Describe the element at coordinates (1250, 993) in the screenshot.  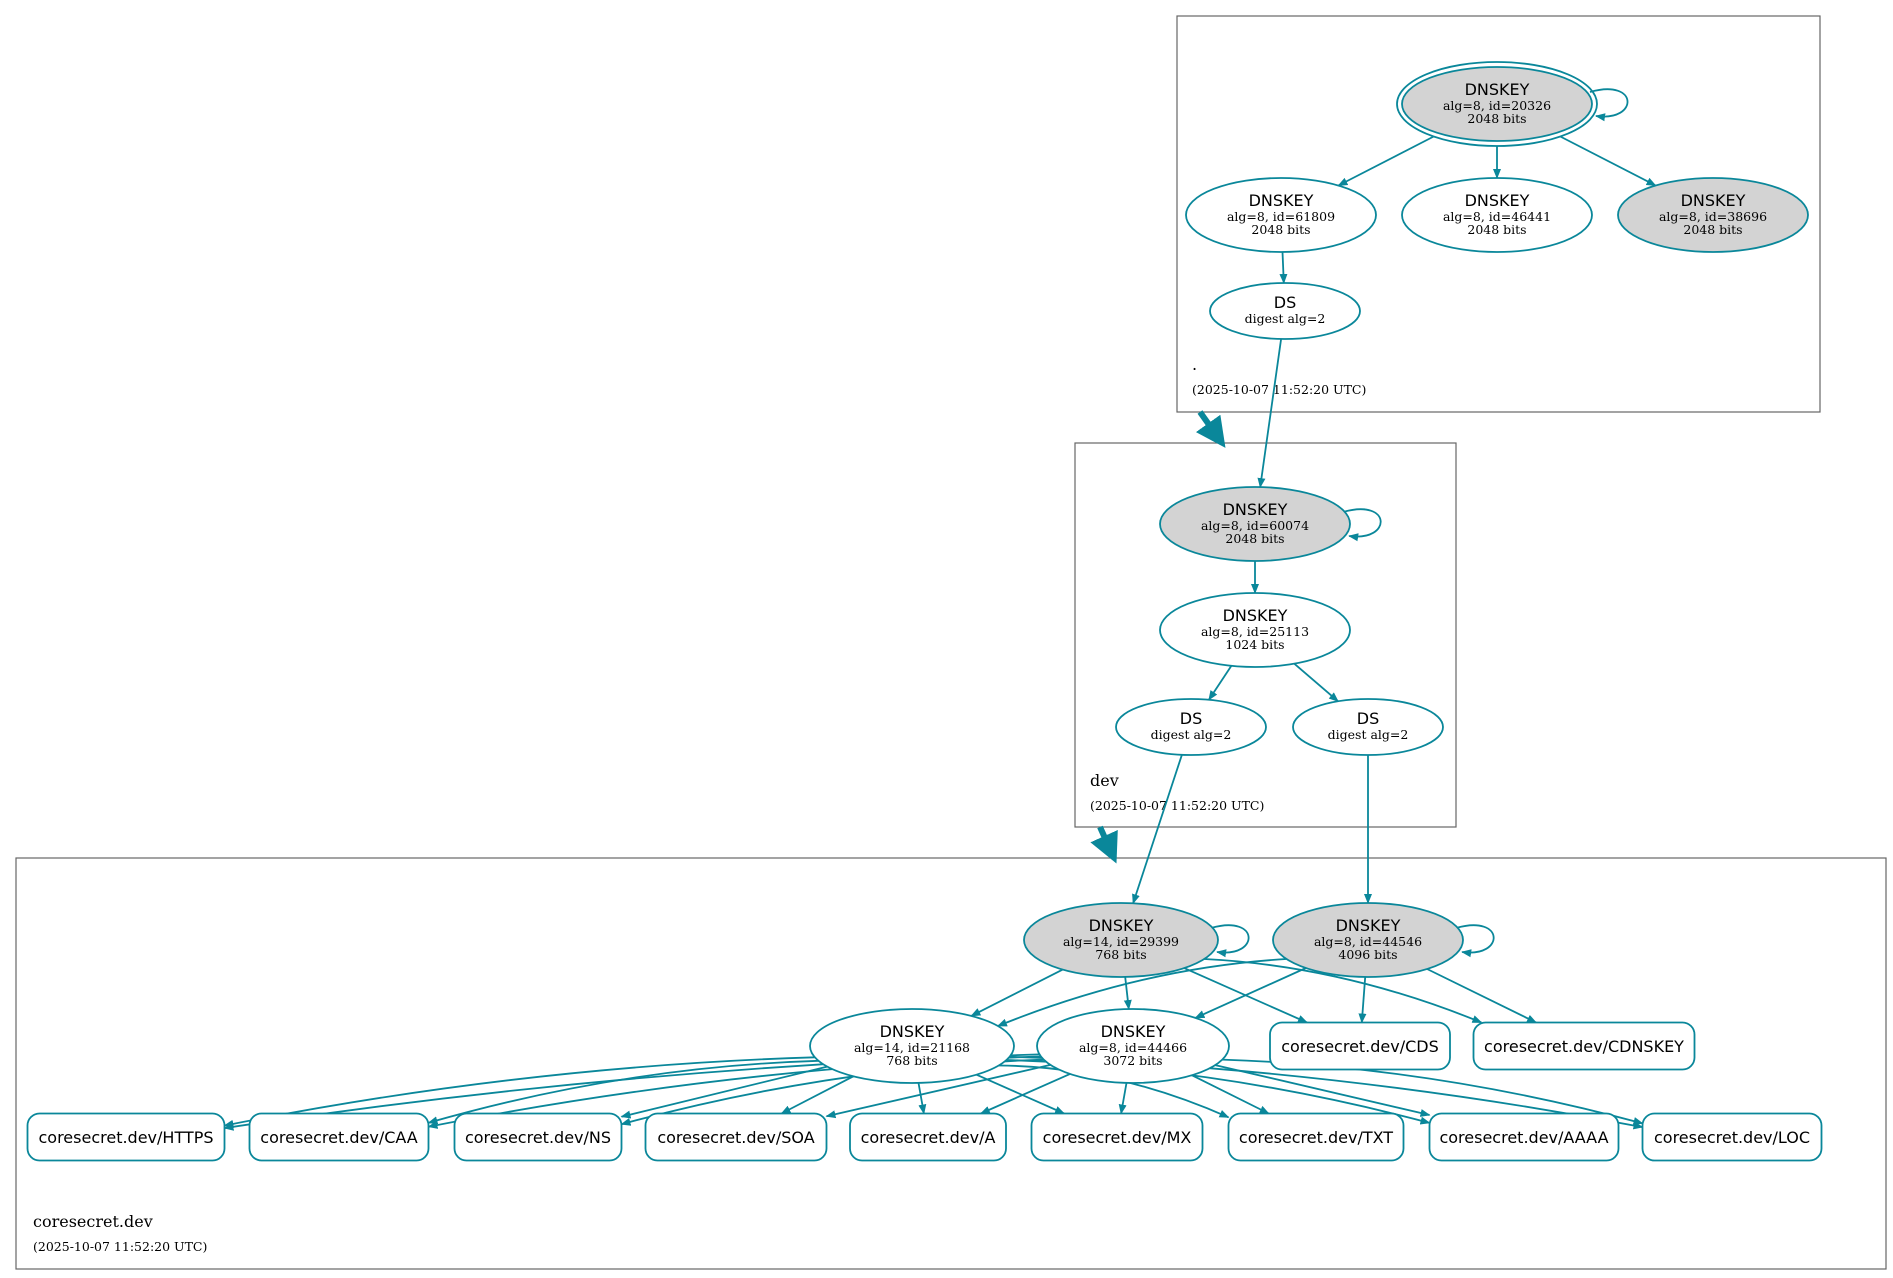
I see `edge-k44546-to-k44466` at that location.